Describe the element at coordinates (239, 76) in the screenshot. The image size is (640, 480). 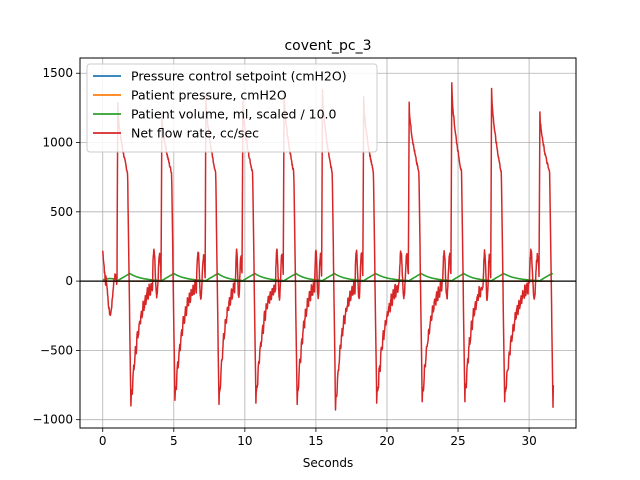
I see `legend-label: Pressure control setpoint (cmH2O)` at that location.